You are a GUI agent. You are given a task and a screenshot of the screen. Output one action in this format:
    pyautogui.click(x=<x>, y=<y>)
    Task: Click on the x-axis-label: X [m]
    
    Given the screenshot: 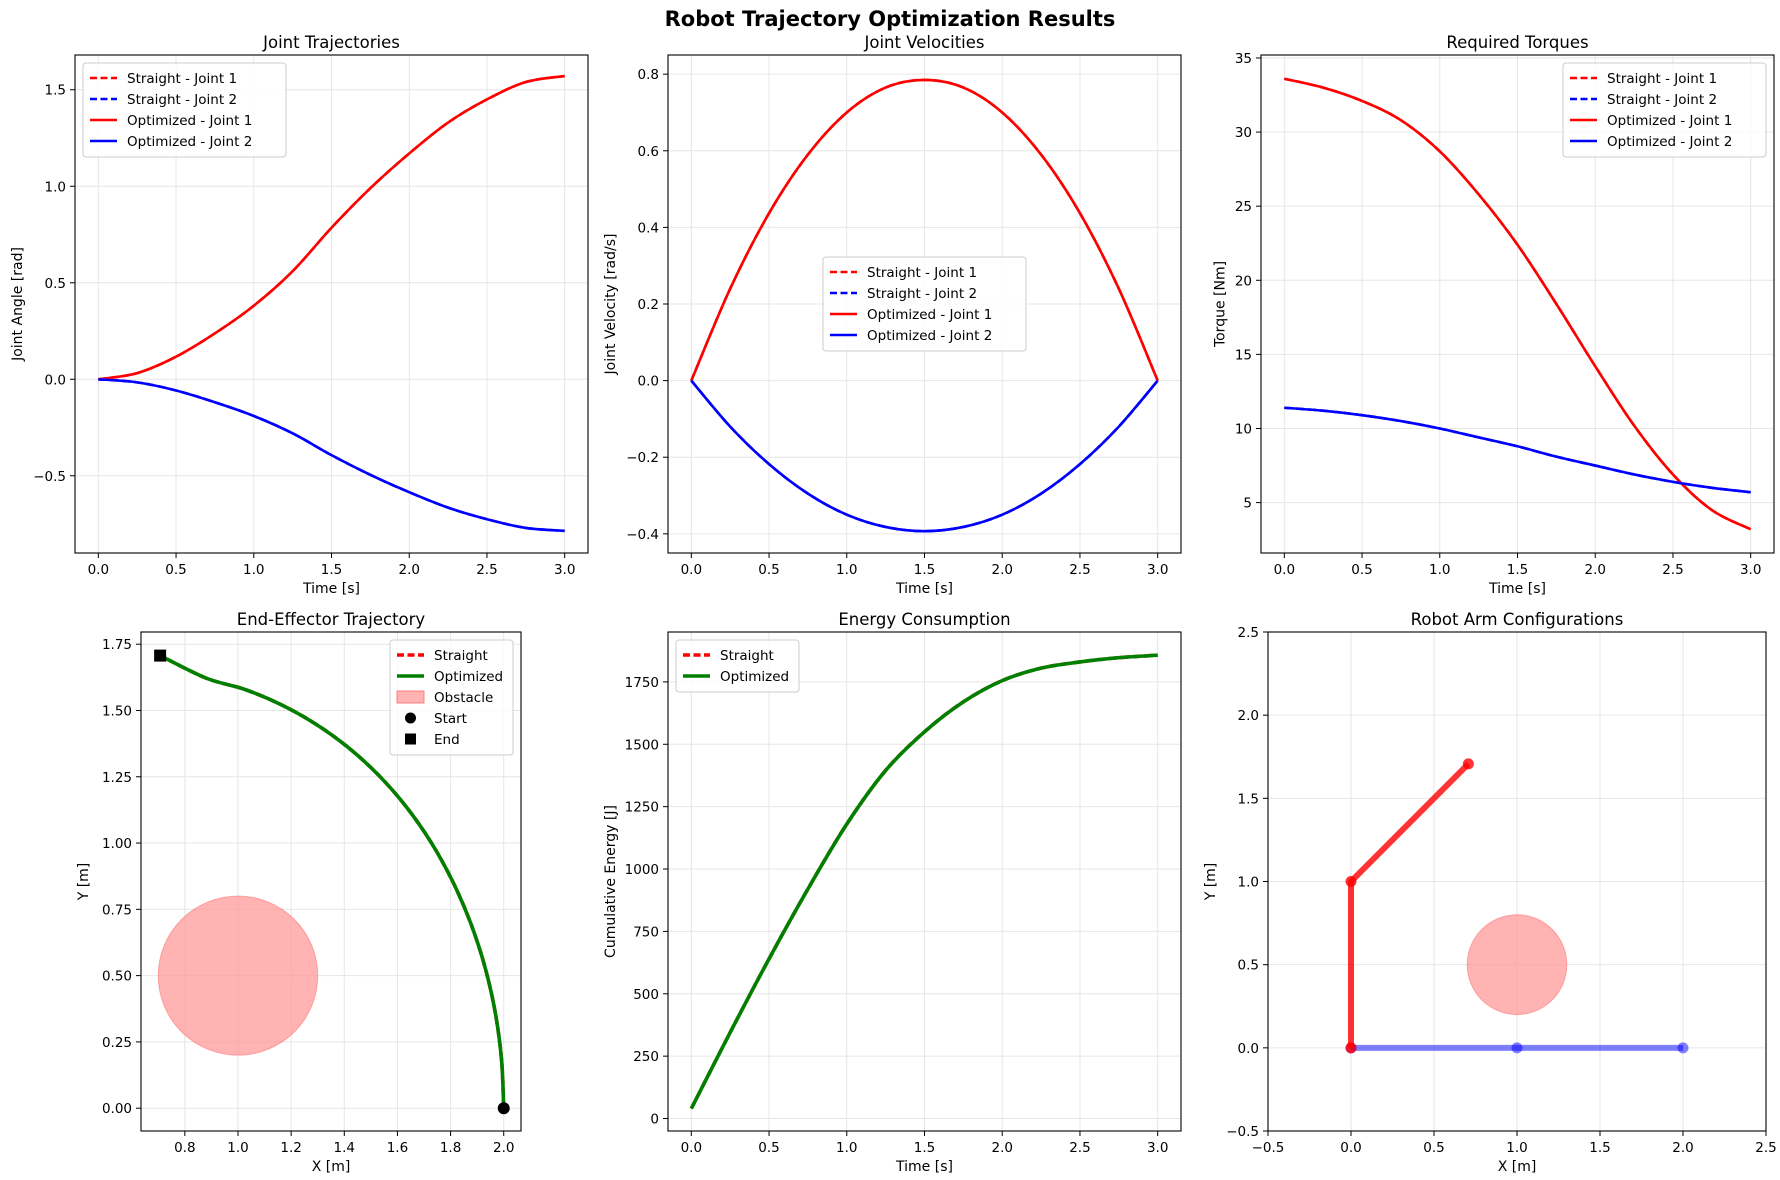 What is the action you would take?
    pyautogui.click(x=1517, y=1167)
    